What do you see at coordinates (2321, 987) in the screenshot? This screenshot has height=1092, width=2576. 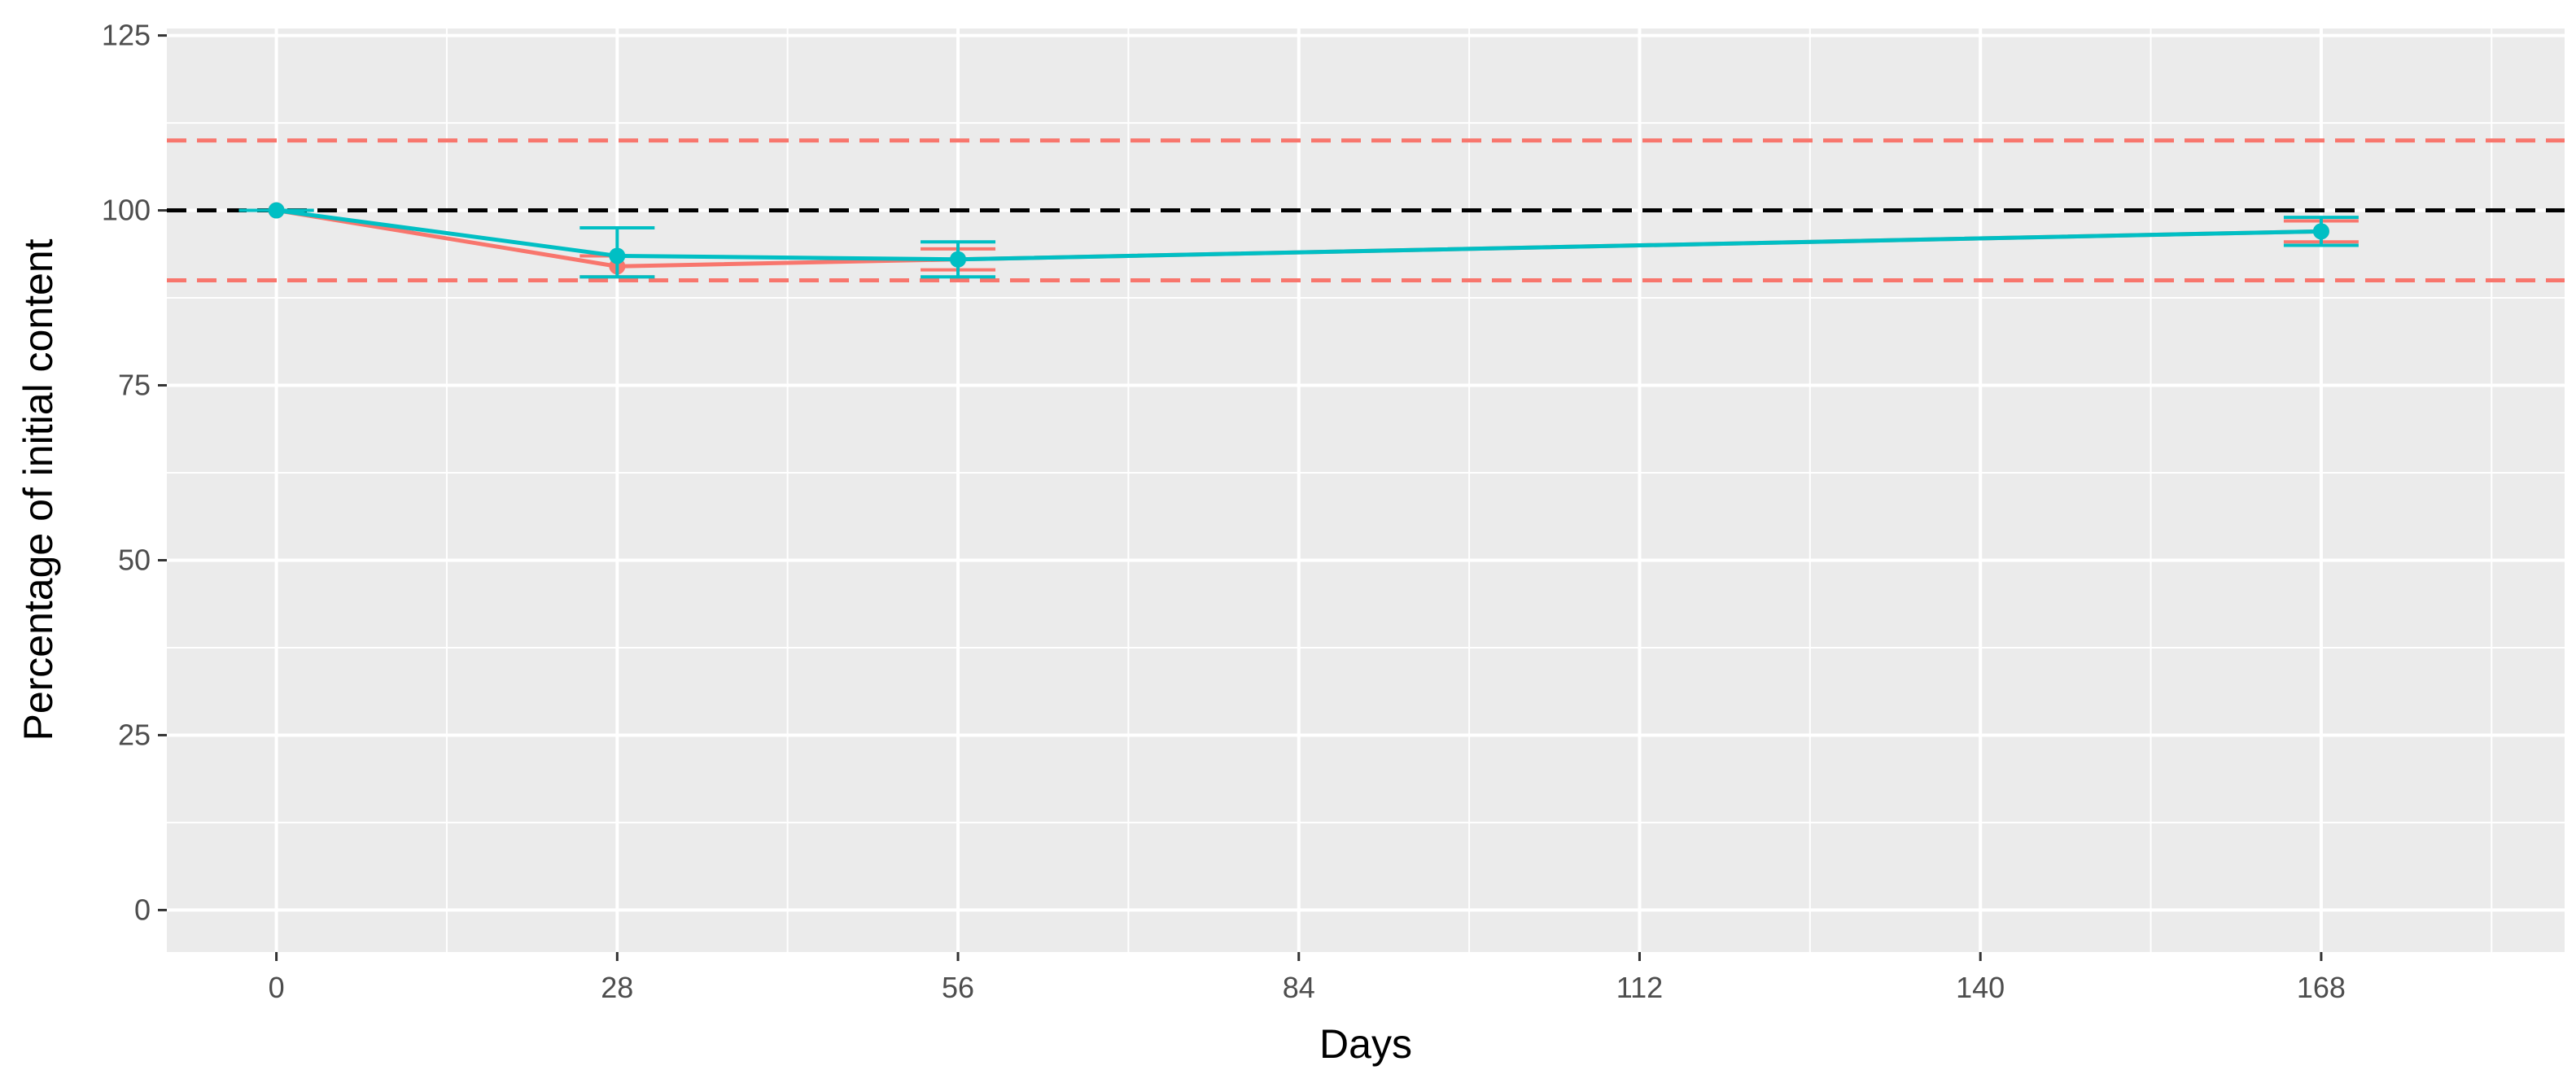 I see `x-tick-label: 168` at bounding box center [2321, 987].